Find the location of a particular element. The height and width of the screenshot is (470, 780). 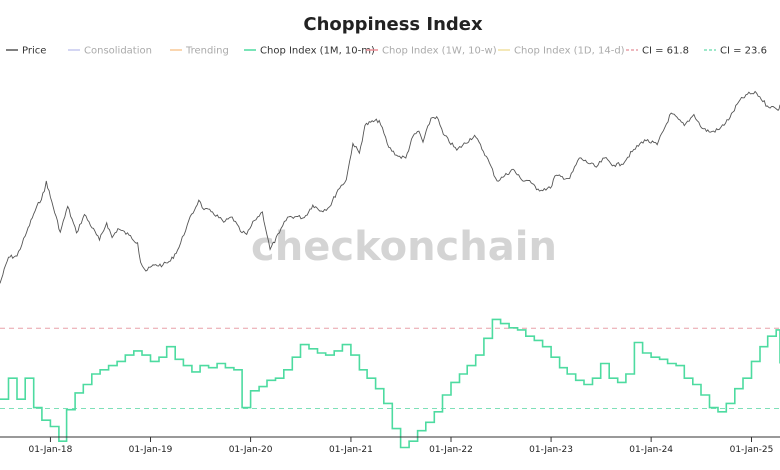

legend-label: CI = 61.8 is located at coordinates (665, 51).